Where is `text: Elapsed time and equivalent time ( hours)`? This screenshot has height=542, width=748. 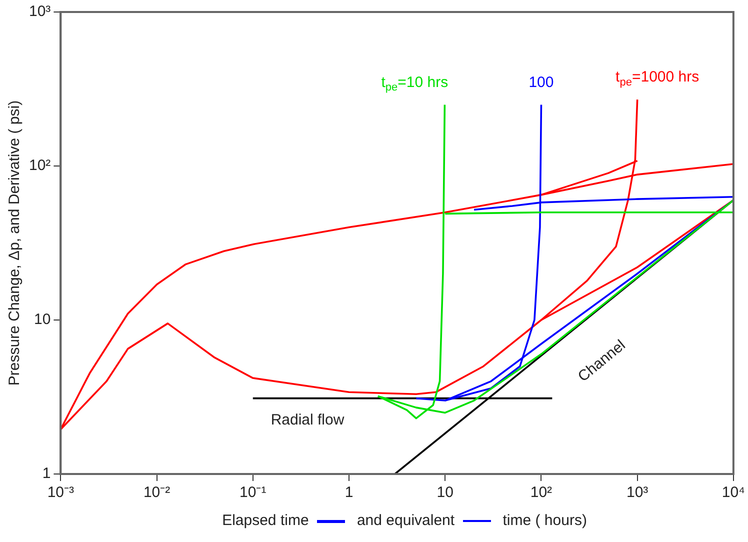 text: Elapsed time and equivalent time ( hours) is located at coordinates (404, 520).